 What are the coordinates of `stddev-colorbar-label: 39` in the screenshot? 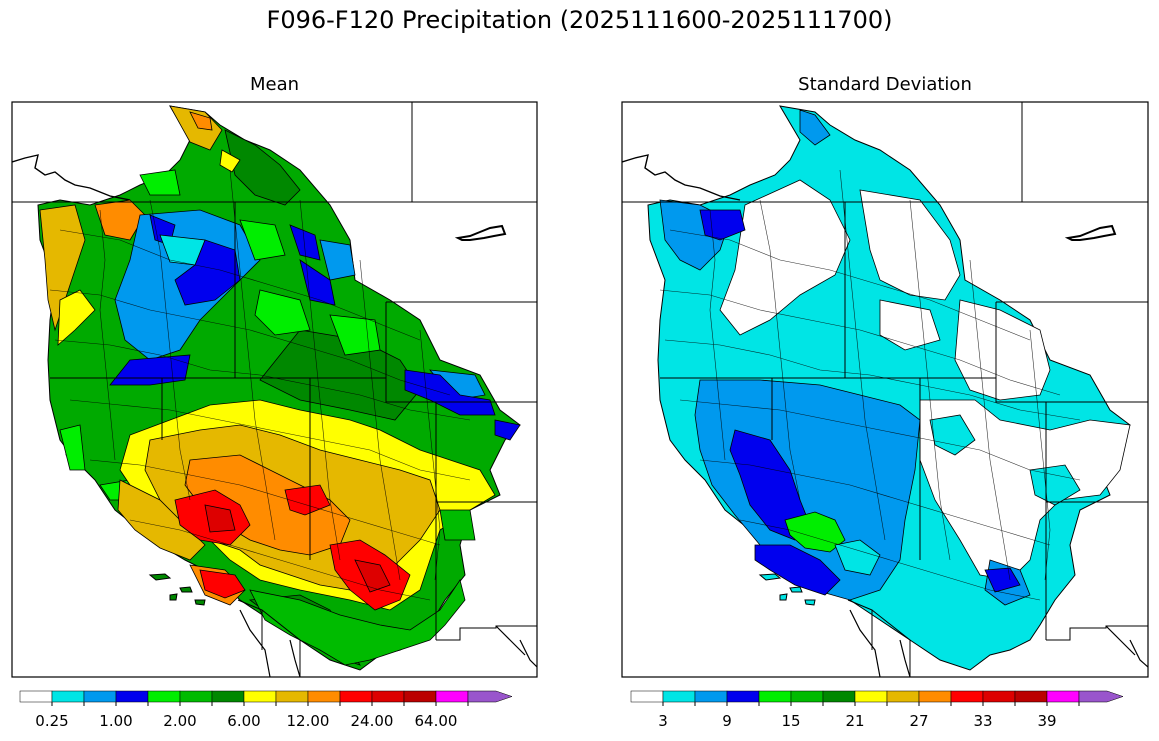 It's located at (1046, 721).